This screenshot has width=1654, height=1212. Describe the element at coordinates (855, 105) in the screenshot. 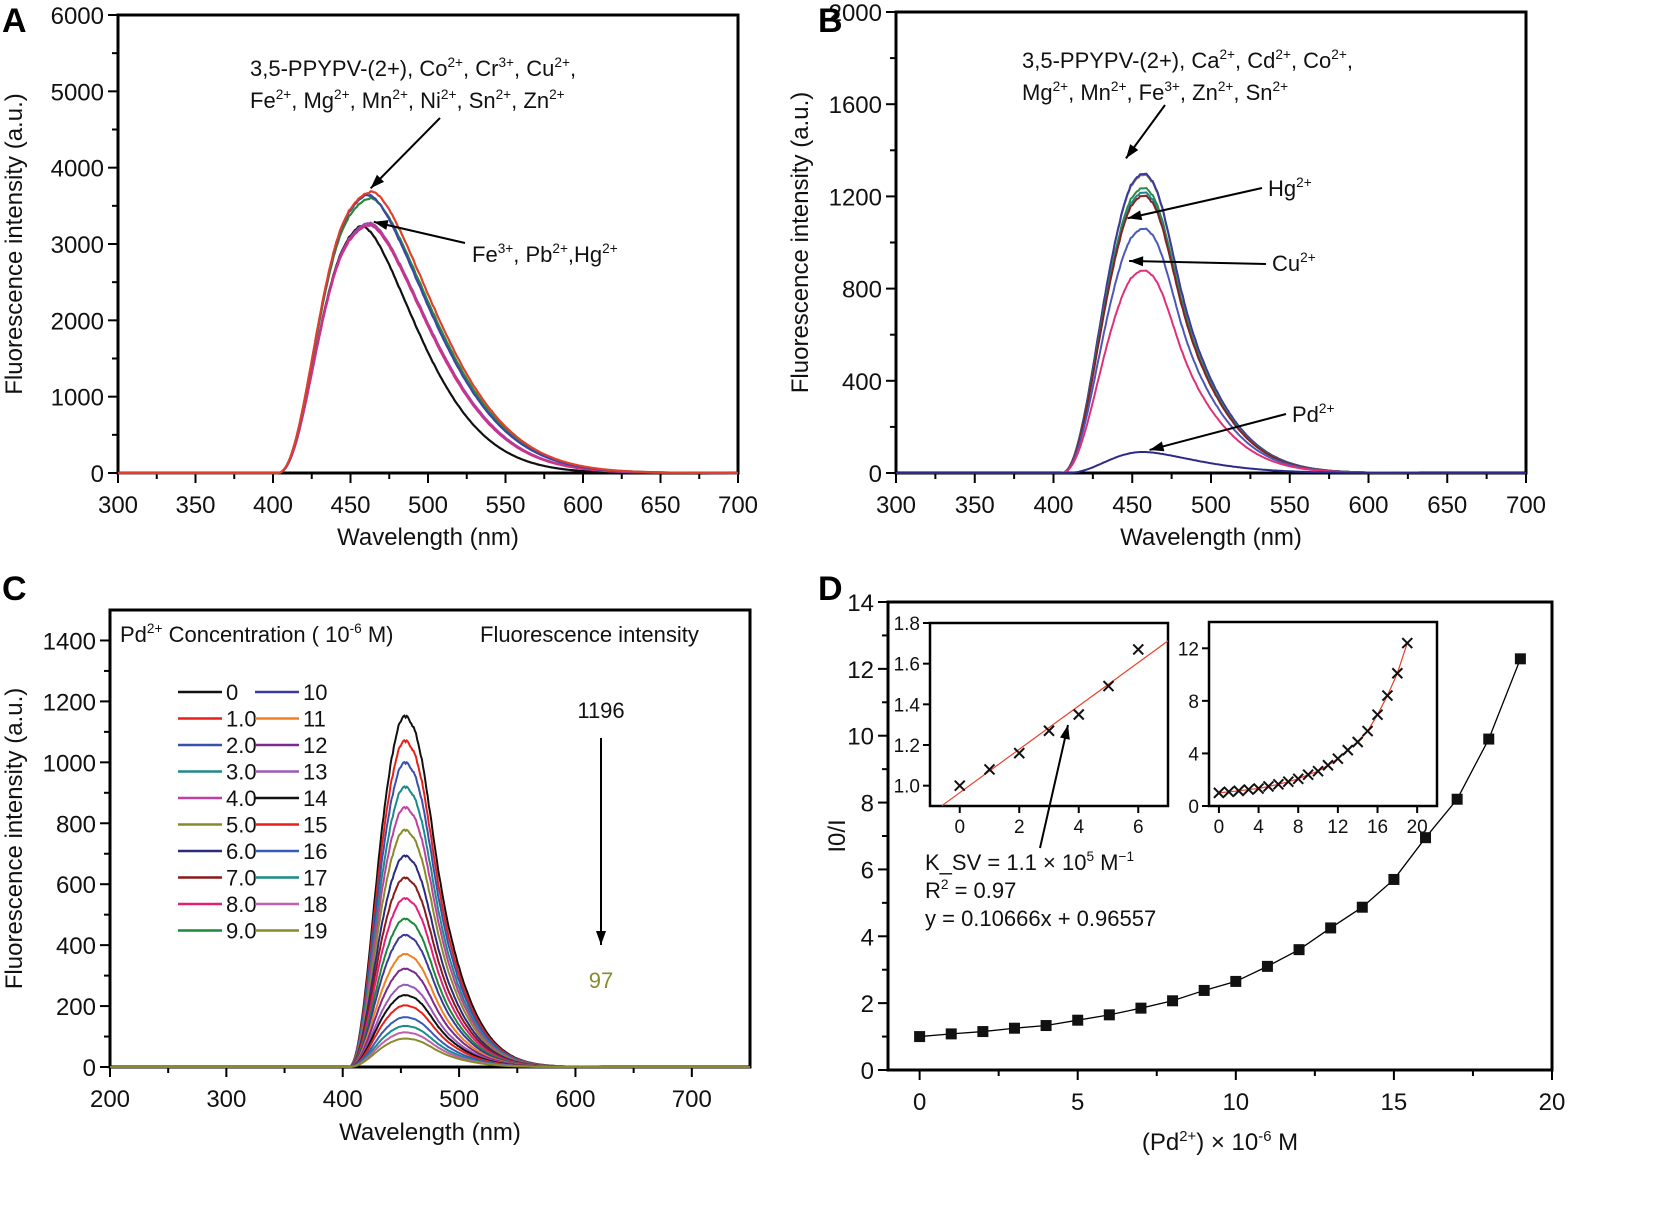

I see `y-tick-label: 1600` at that location.